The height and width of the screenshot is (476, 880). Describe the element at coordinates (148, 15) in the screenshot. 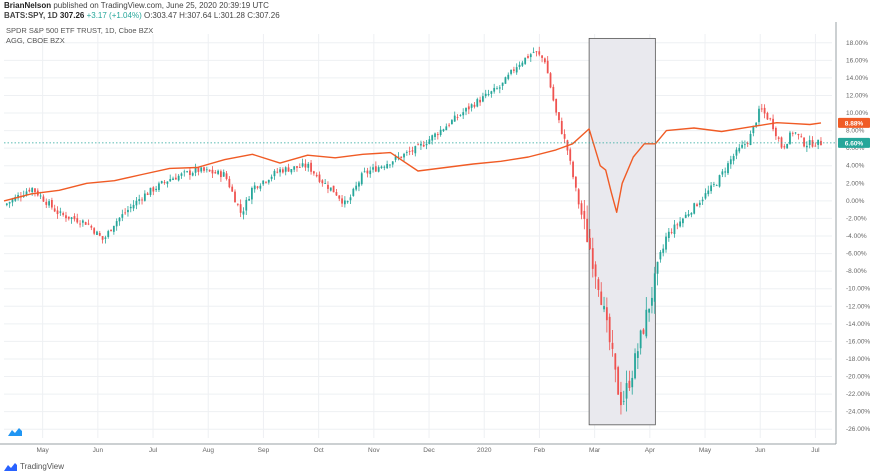

I see `open-label: O:` at that location.